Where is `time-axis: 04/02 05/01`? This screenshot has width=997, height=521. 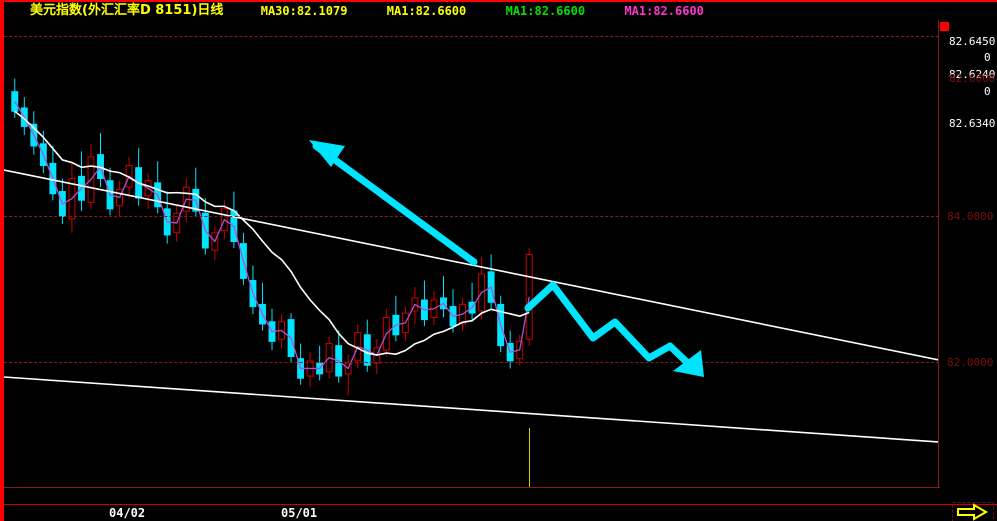
time-axis: 04/02 05/01 is located at coordinates (500, 513).